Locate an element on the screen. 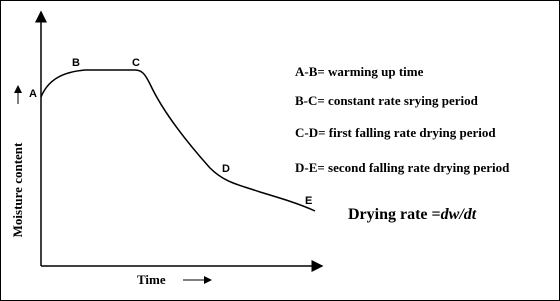 The height and width of the screenshot is (301, 560). legend-item: B-C= constant rate srying period is located at coordinates (387, 100).